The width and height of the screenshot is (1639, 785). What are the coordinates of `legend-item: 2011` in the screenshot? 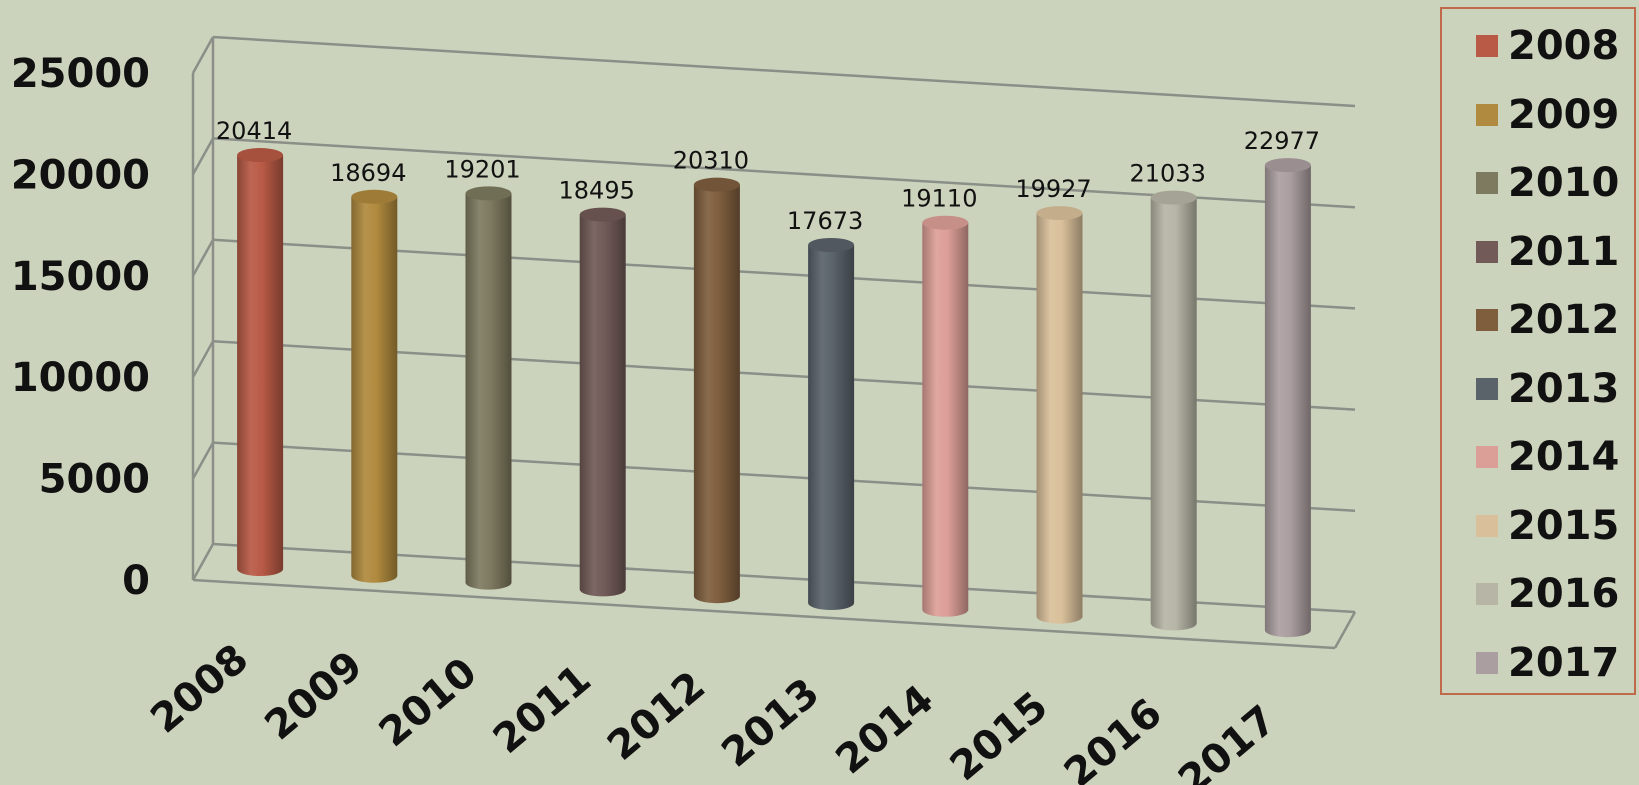 It's located at (1547, 252).